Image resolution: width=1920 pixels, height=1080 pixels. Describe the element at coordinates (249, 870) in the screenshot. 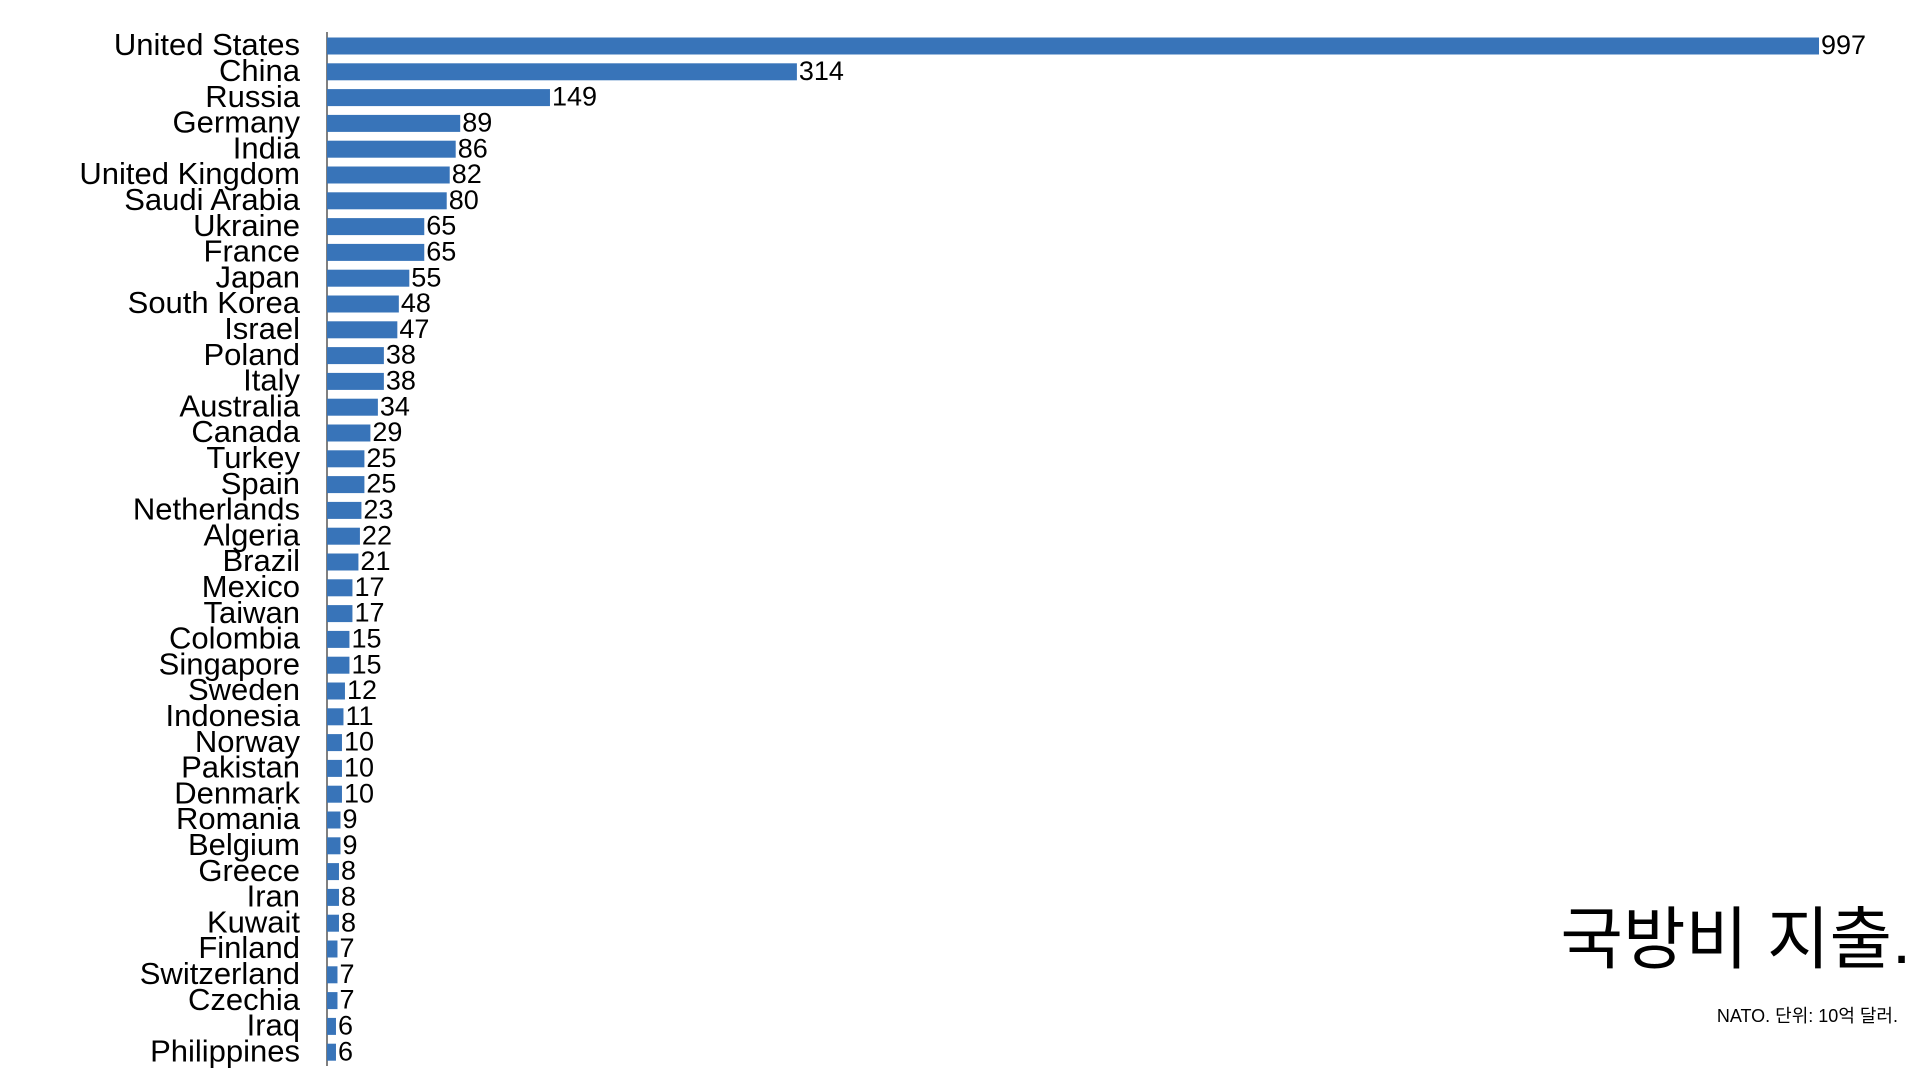

I see `y-tick-label: Greece` at that location.